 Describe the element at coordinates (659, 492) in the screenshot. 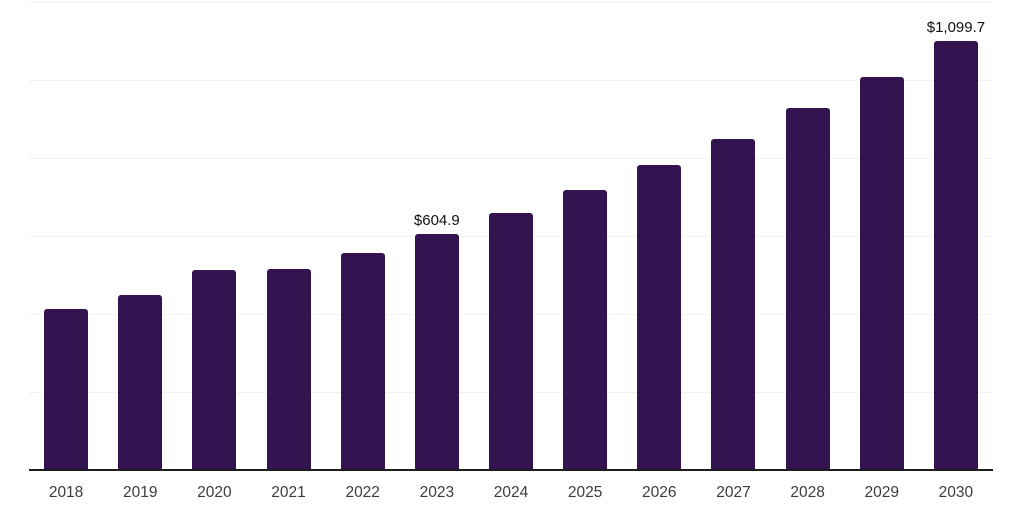

I see `x-tick-2026: 2026` at that location.